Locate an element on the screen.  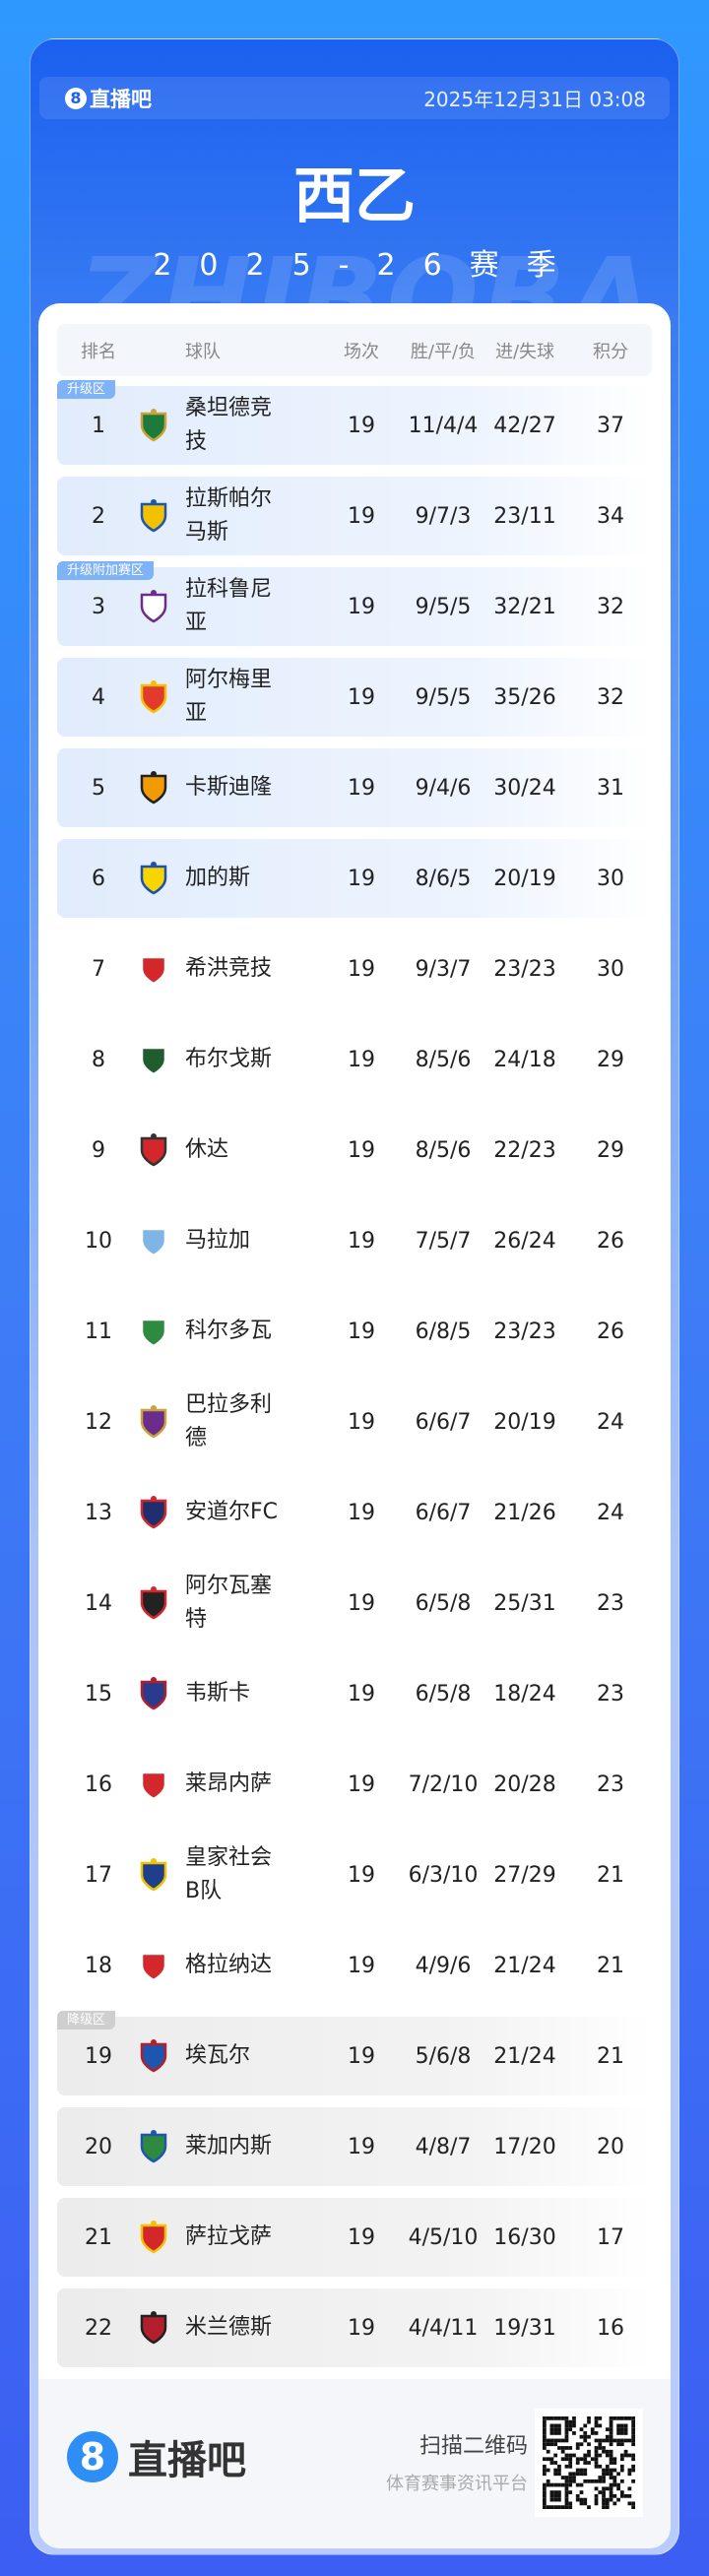
rank: 2 is located at coordinates (98, 516).